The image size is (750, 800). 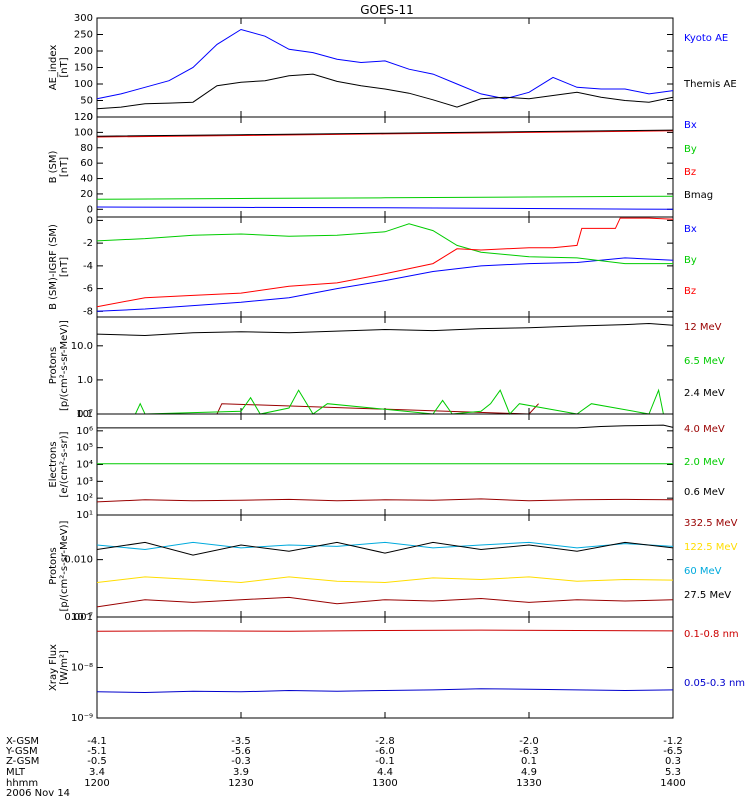 What do you see at coordinates (53, 267) in the screenshot?
I see `y-axis-label: B (SM)-IGRF (SM)` at bounding box center [53, 267].